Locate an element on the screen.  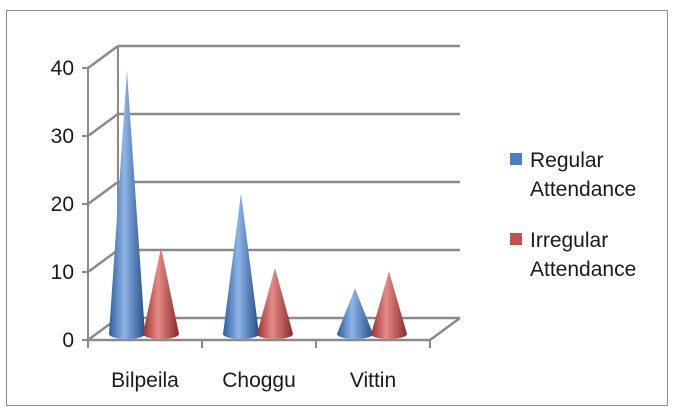
y-tick-label-30: 30 is located at coordinates (62, 136).